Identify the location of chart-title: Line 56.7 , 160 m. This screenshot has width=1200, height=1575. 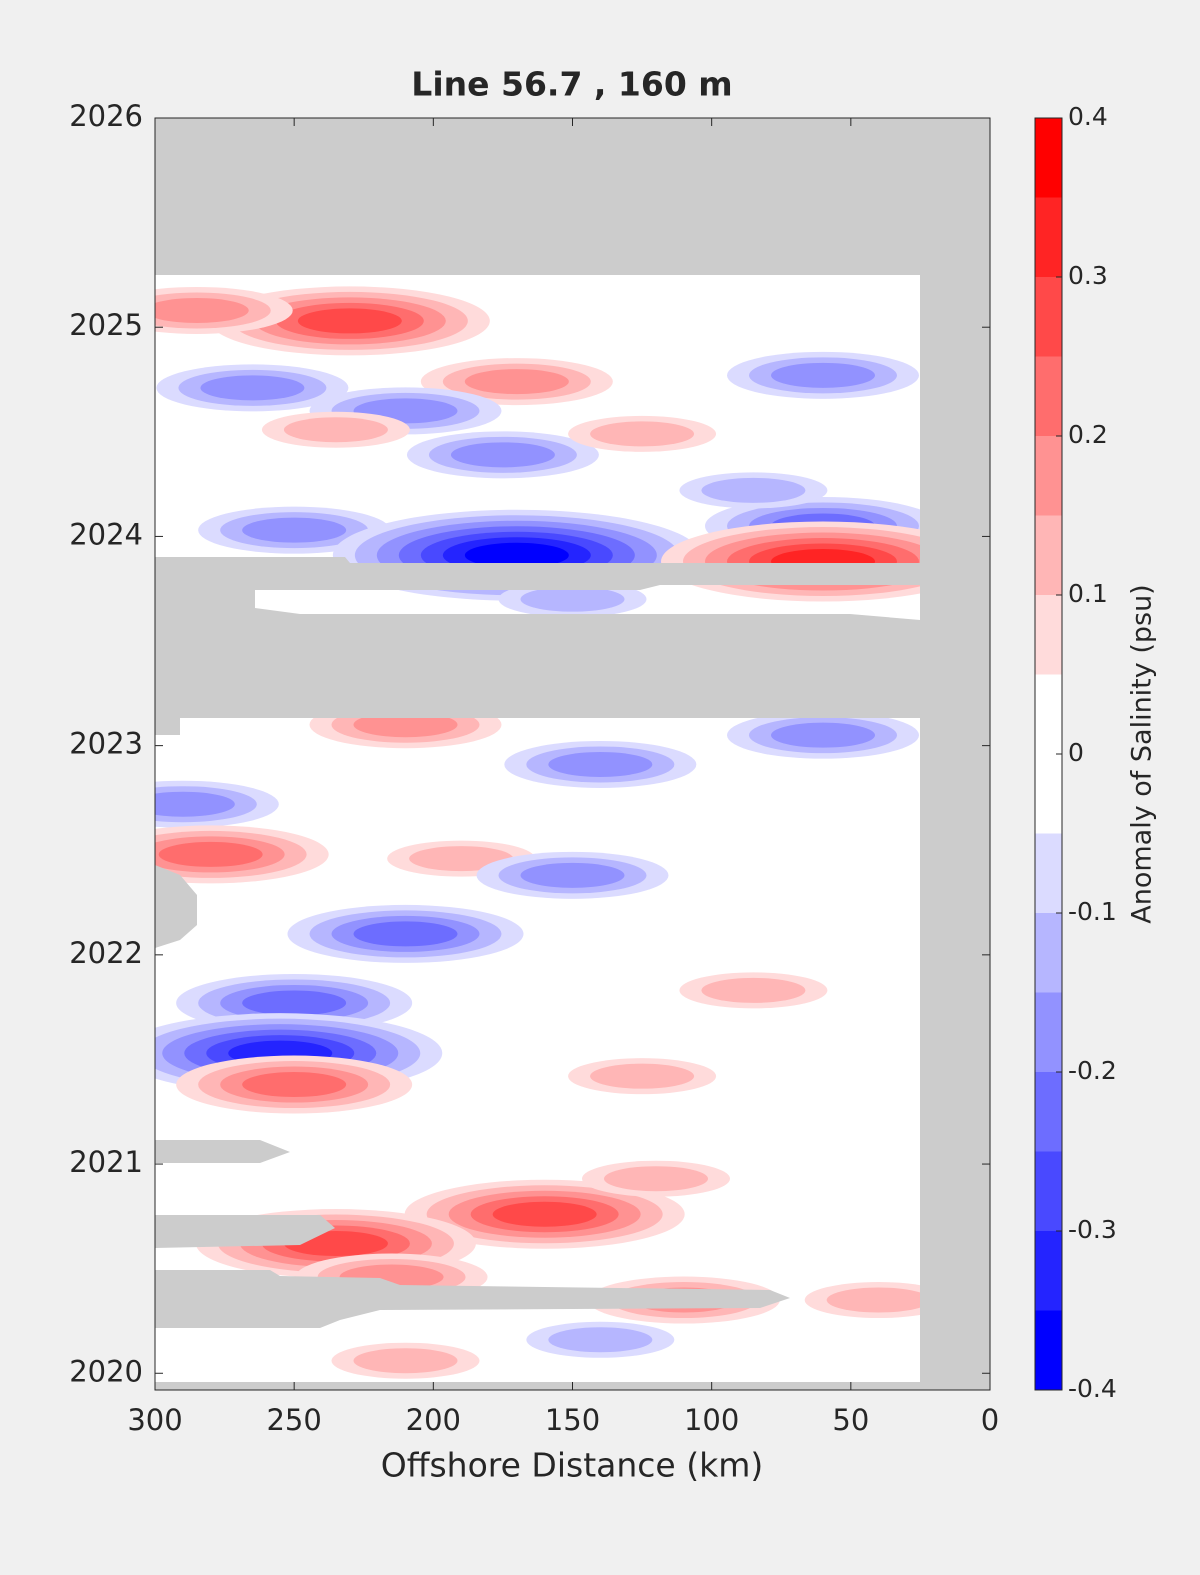
(571, 84).